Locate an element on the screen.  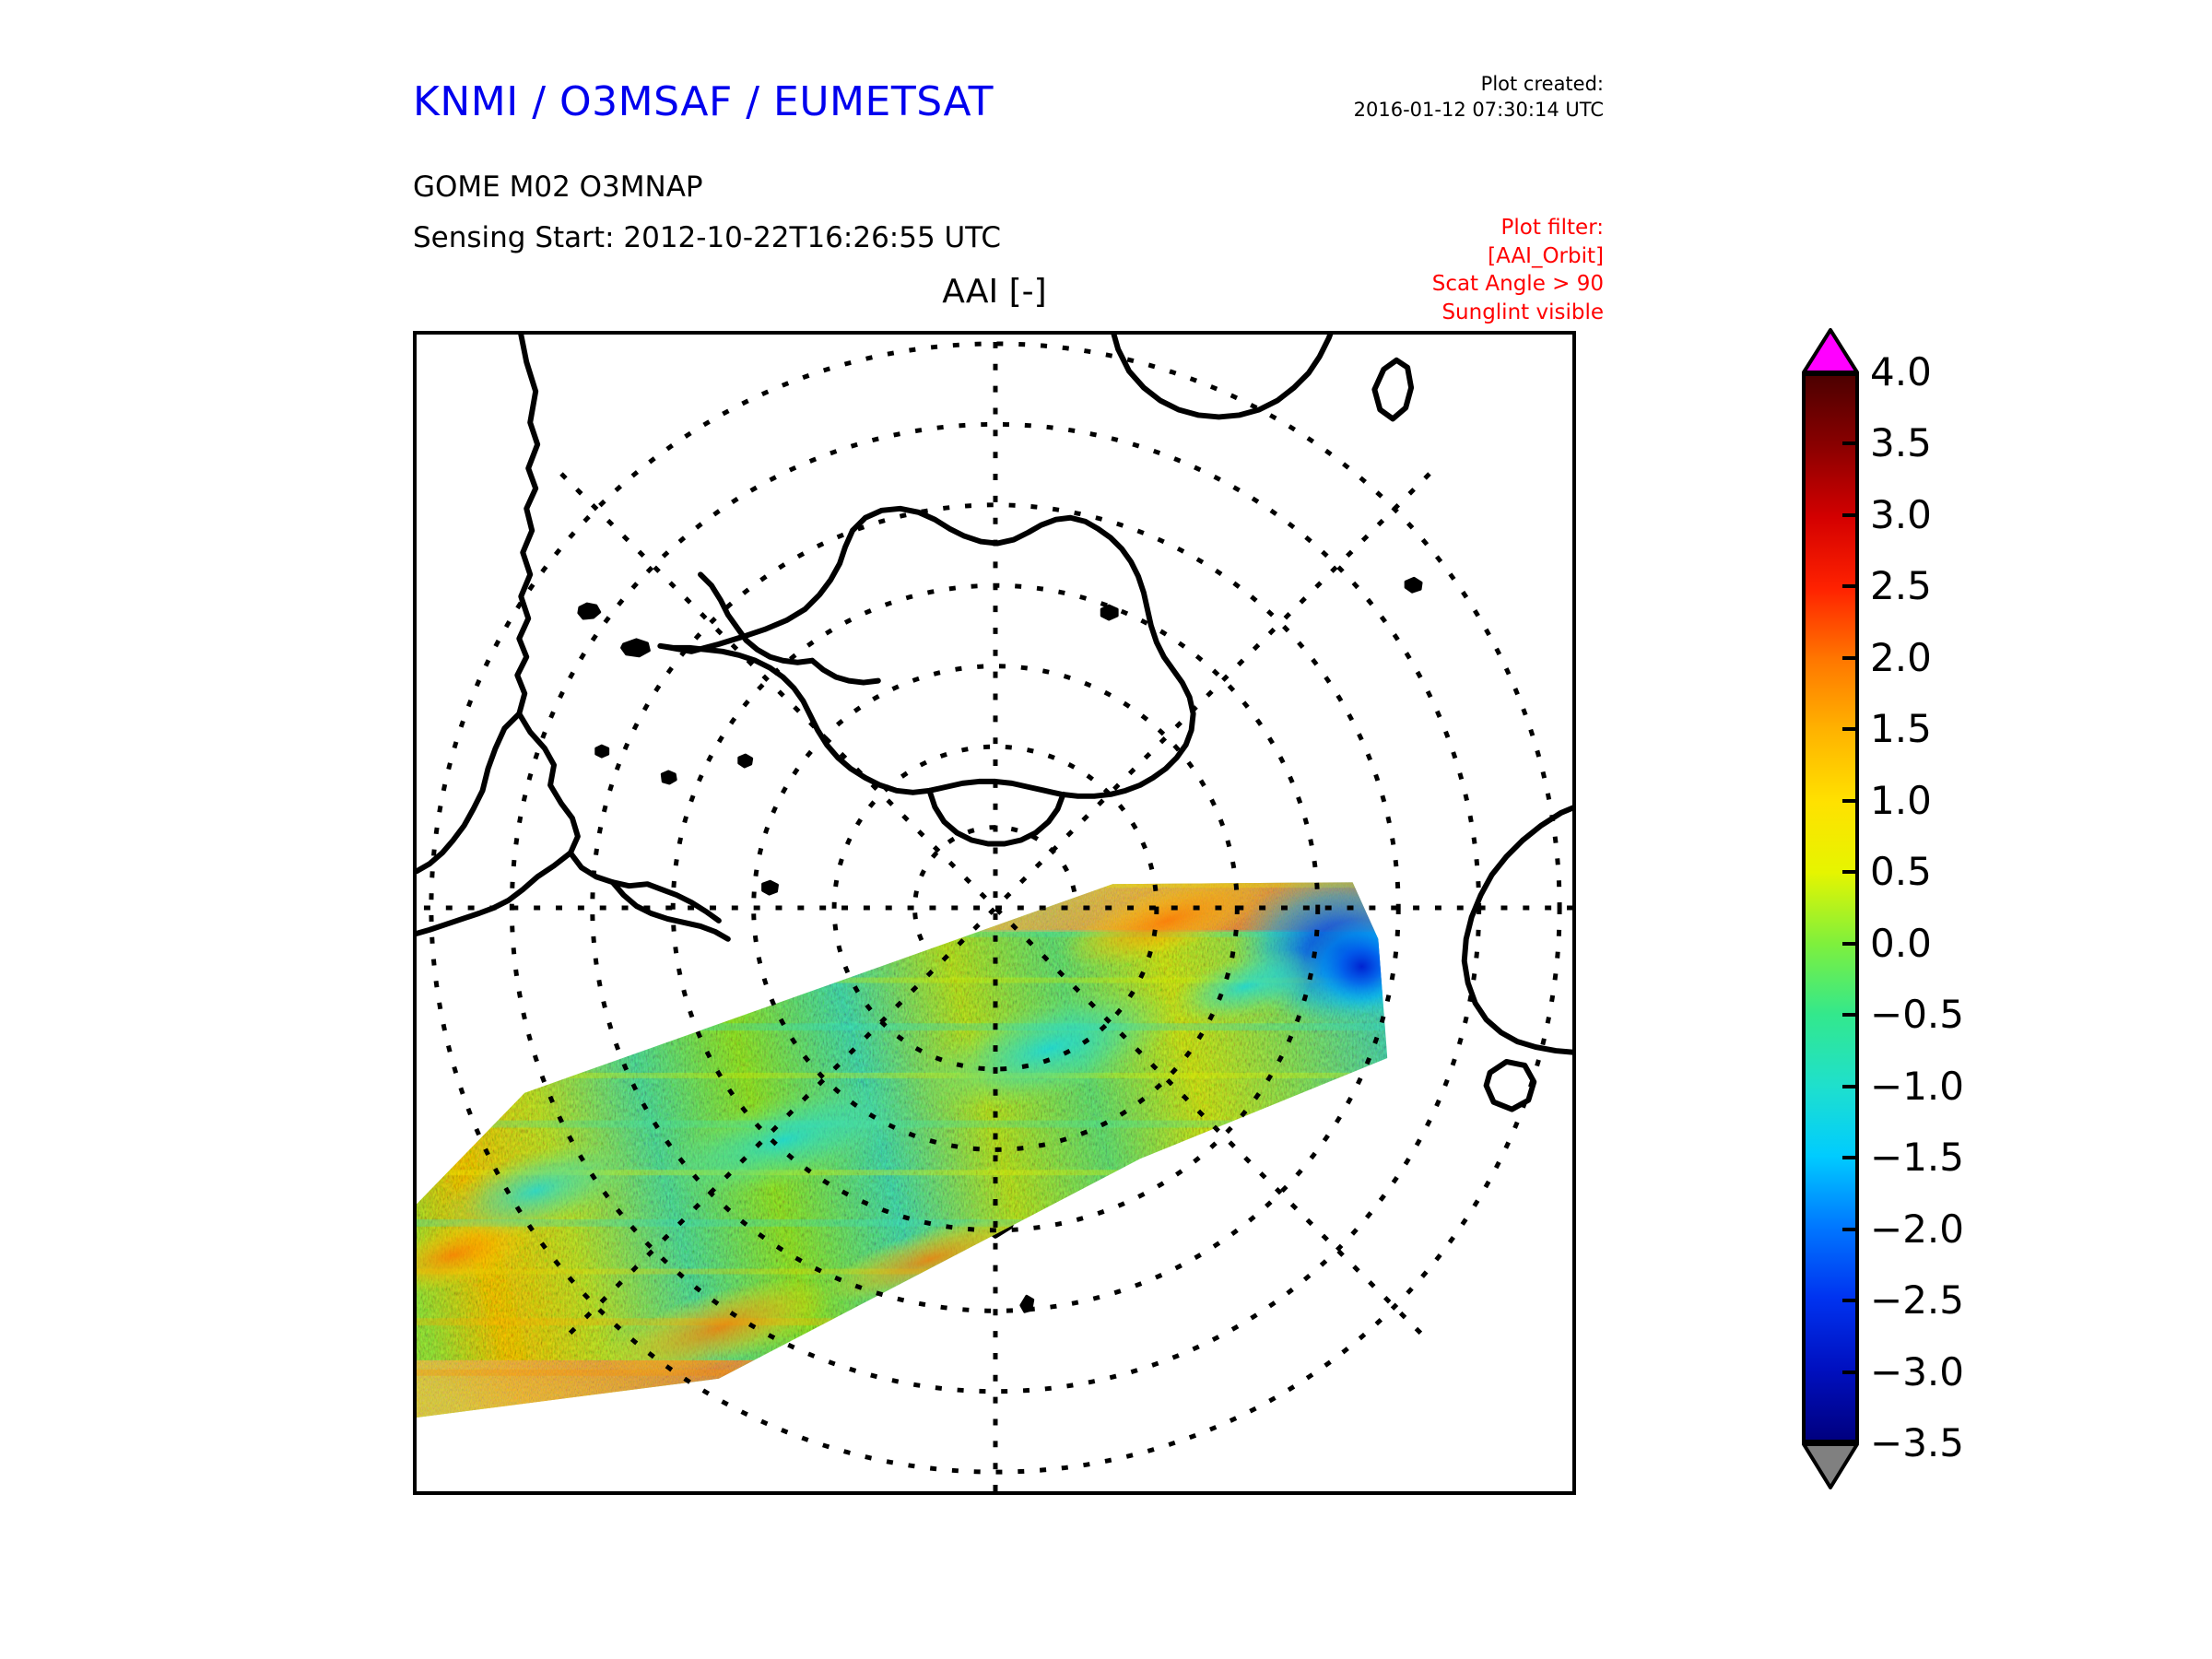
coastline-africa is located at coordinates (1222, 377).